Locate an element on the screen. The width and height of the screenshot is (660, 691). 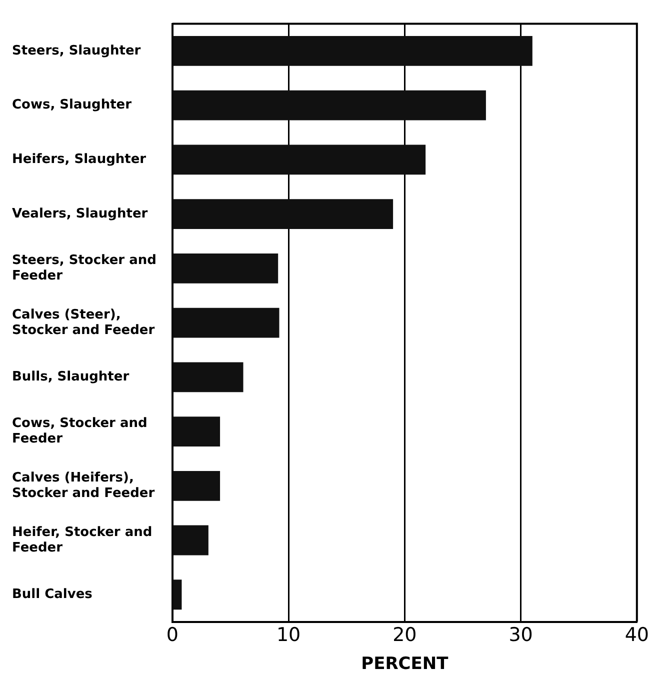
y-tick-label: Calves (Steer), Stocker and Feeder is located at coordinates (84, 322).